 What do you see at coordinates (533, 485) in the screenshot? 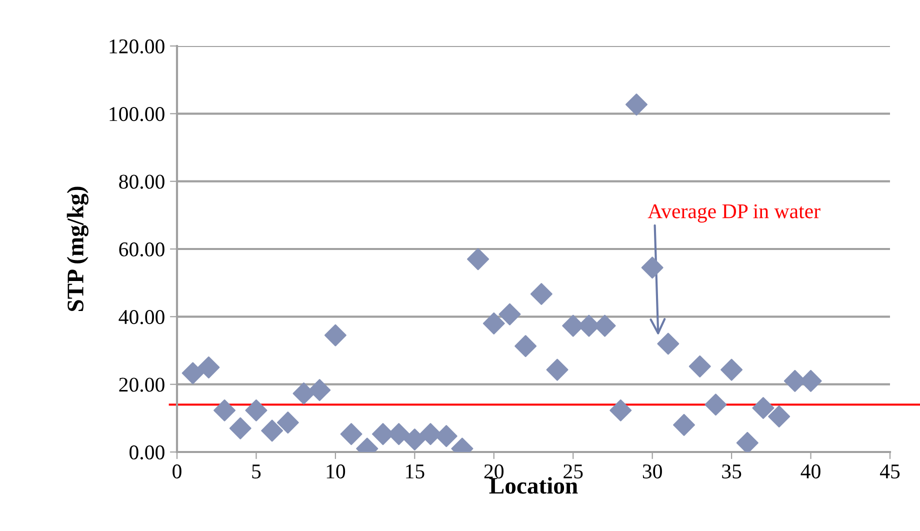
I see `x-axis-title: Location` at bounding box center [533, 485].